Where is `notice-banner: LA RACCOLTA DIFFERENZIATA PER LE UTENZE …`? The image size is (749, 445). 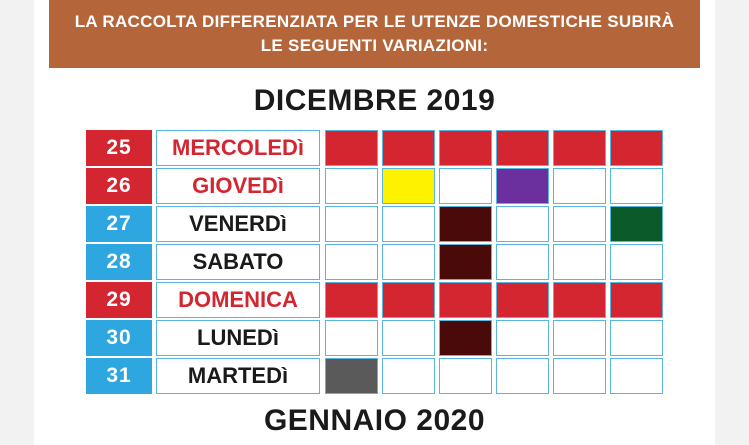 notice-banner: LA RACCOLTA DIFFERENZIATA PER LE UTENZE … is located at coordinates (374, 34).